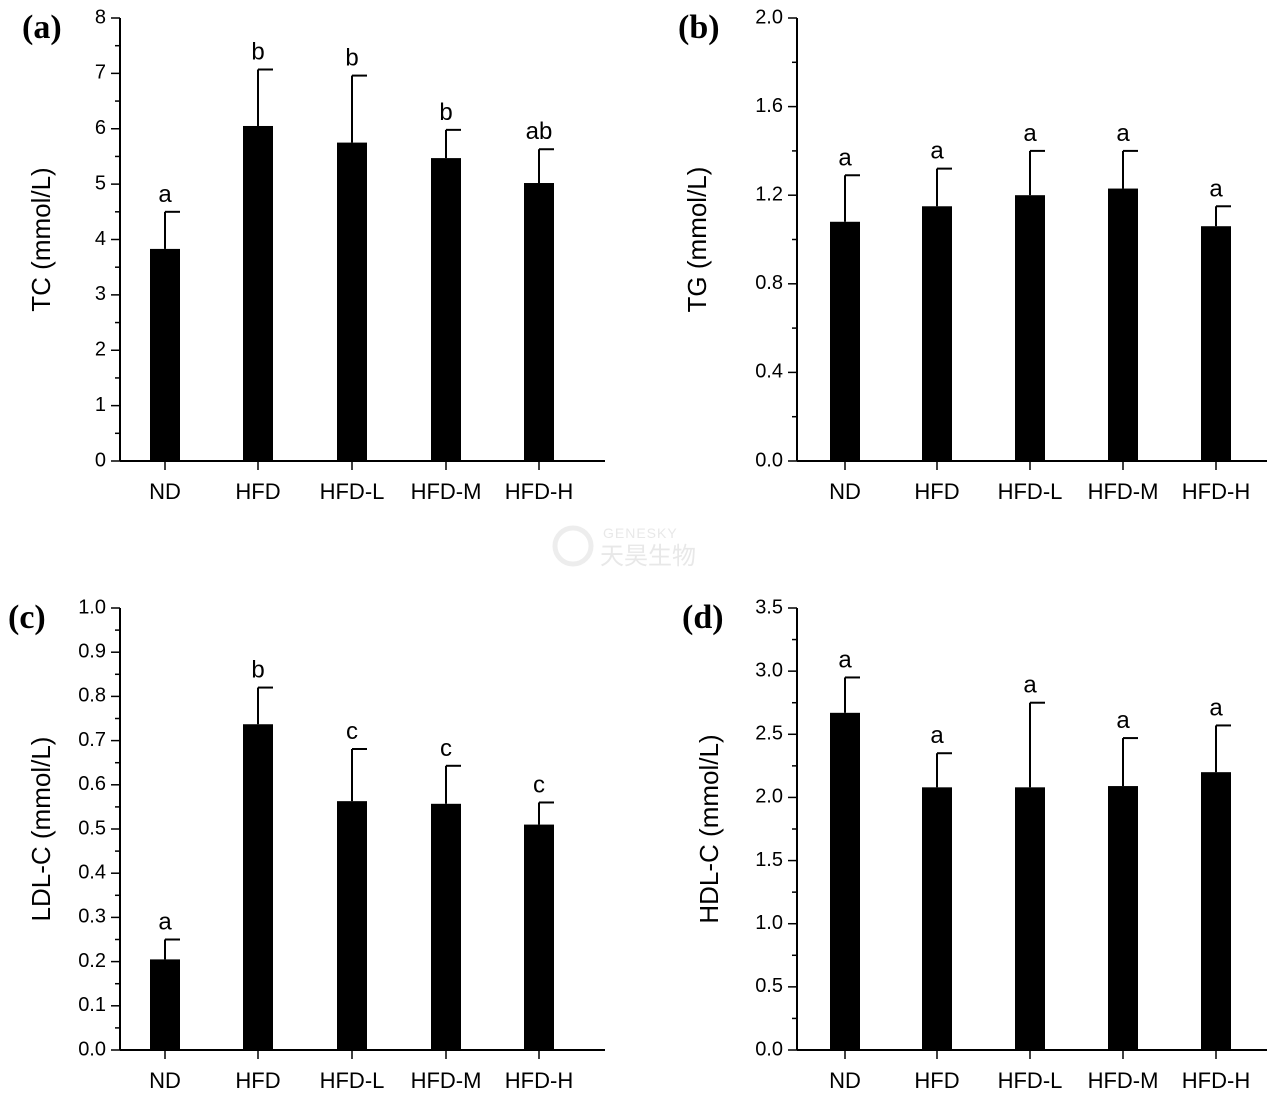 The width and height of the screenshot is (1269, 1094). What do you see at coordinates (648, 556) in the screenshot?
I see `watermark-brand-cn: 天昊生物` at bounding box center [648, 556].